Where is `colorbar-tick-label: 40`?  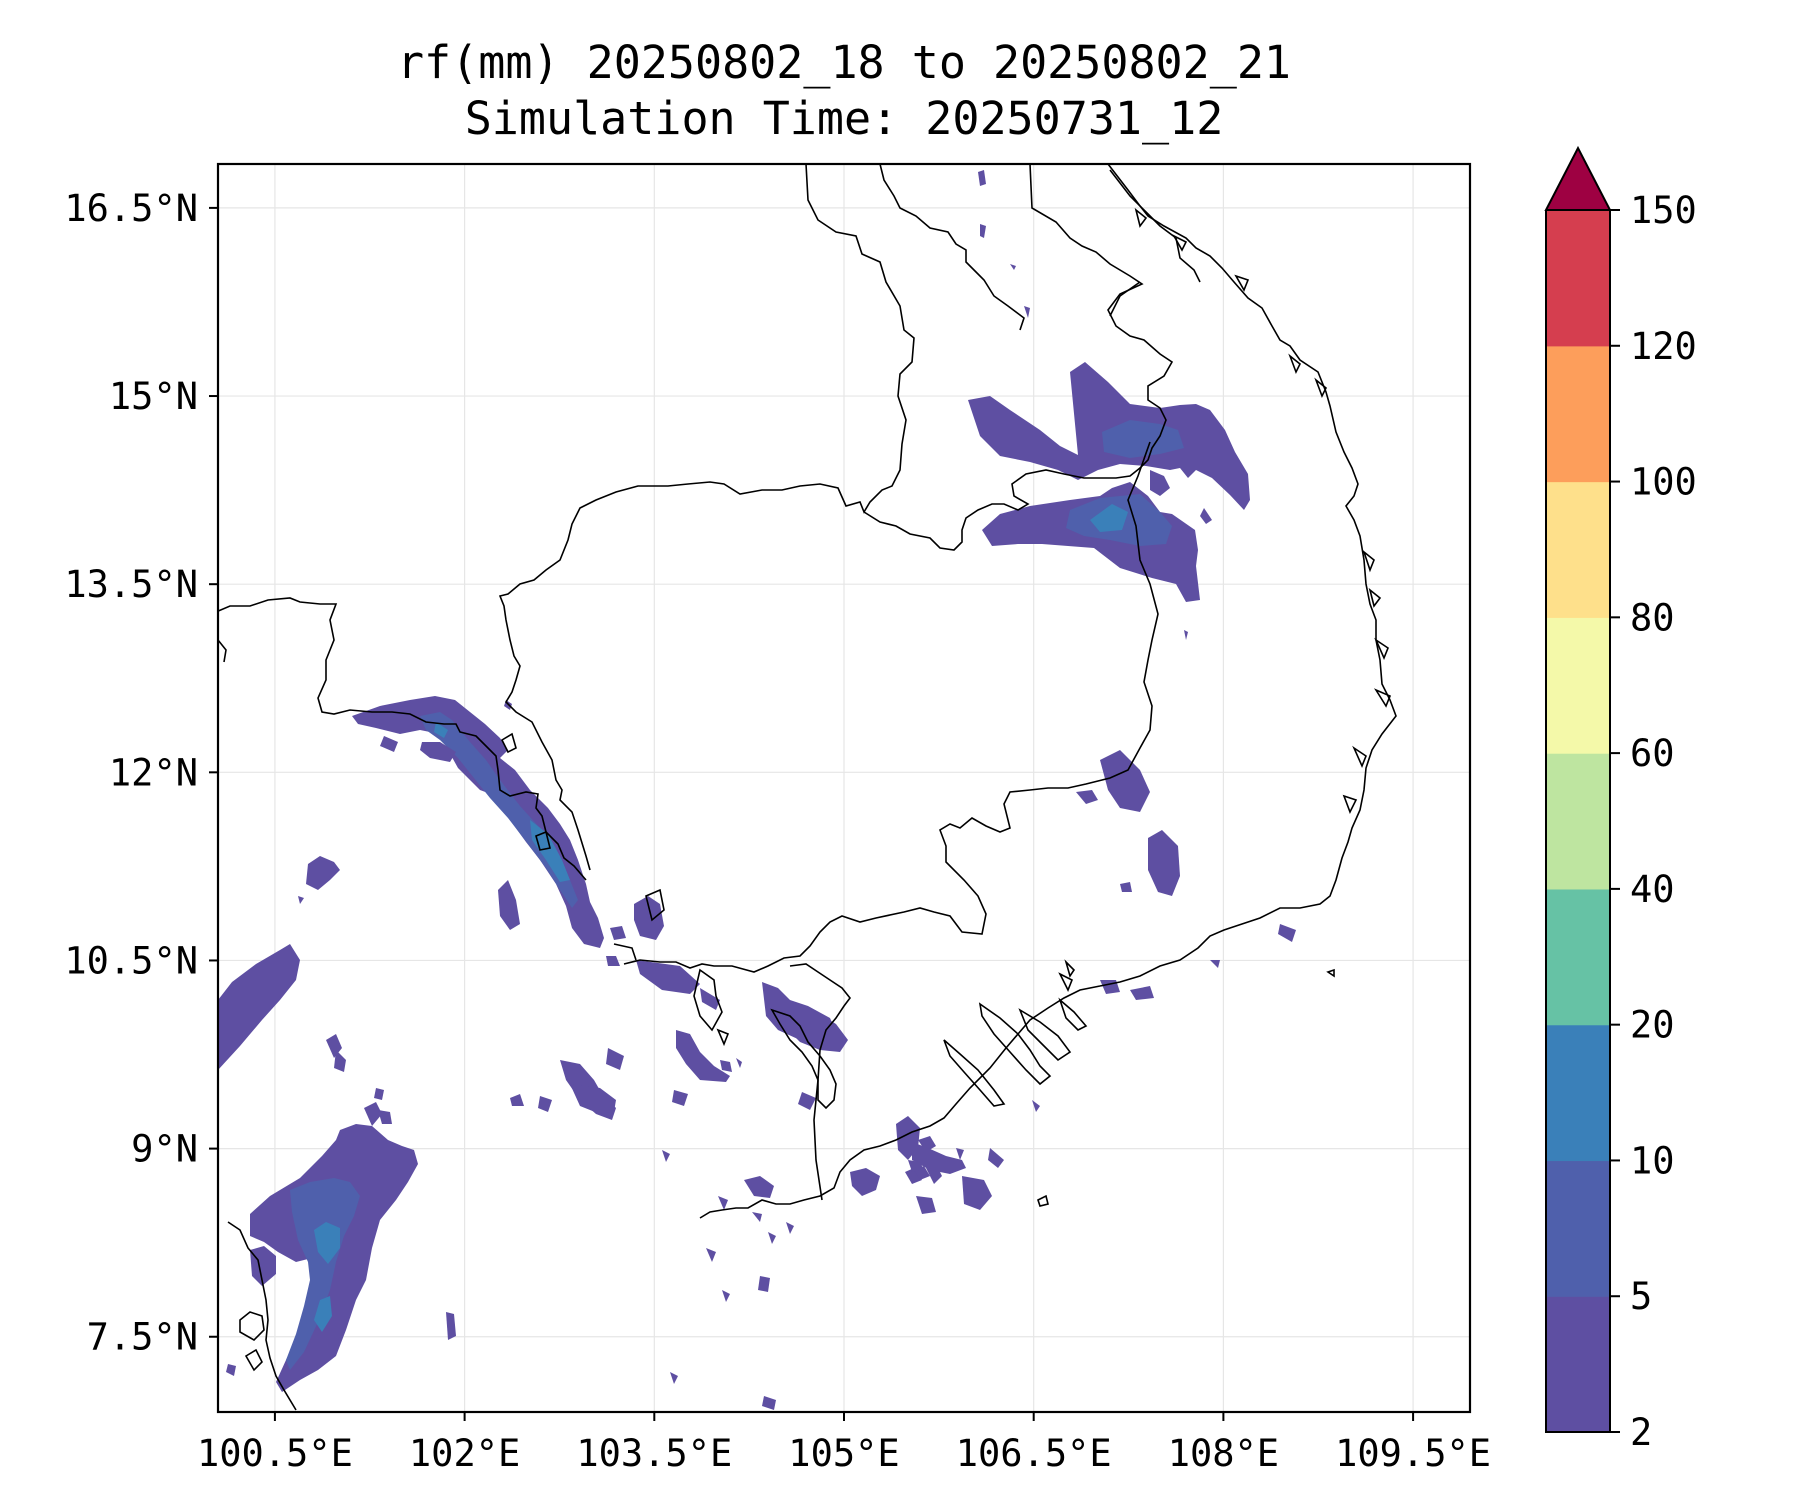 colorbar-tick-label: 40 is located at coordinates (1652, 889).